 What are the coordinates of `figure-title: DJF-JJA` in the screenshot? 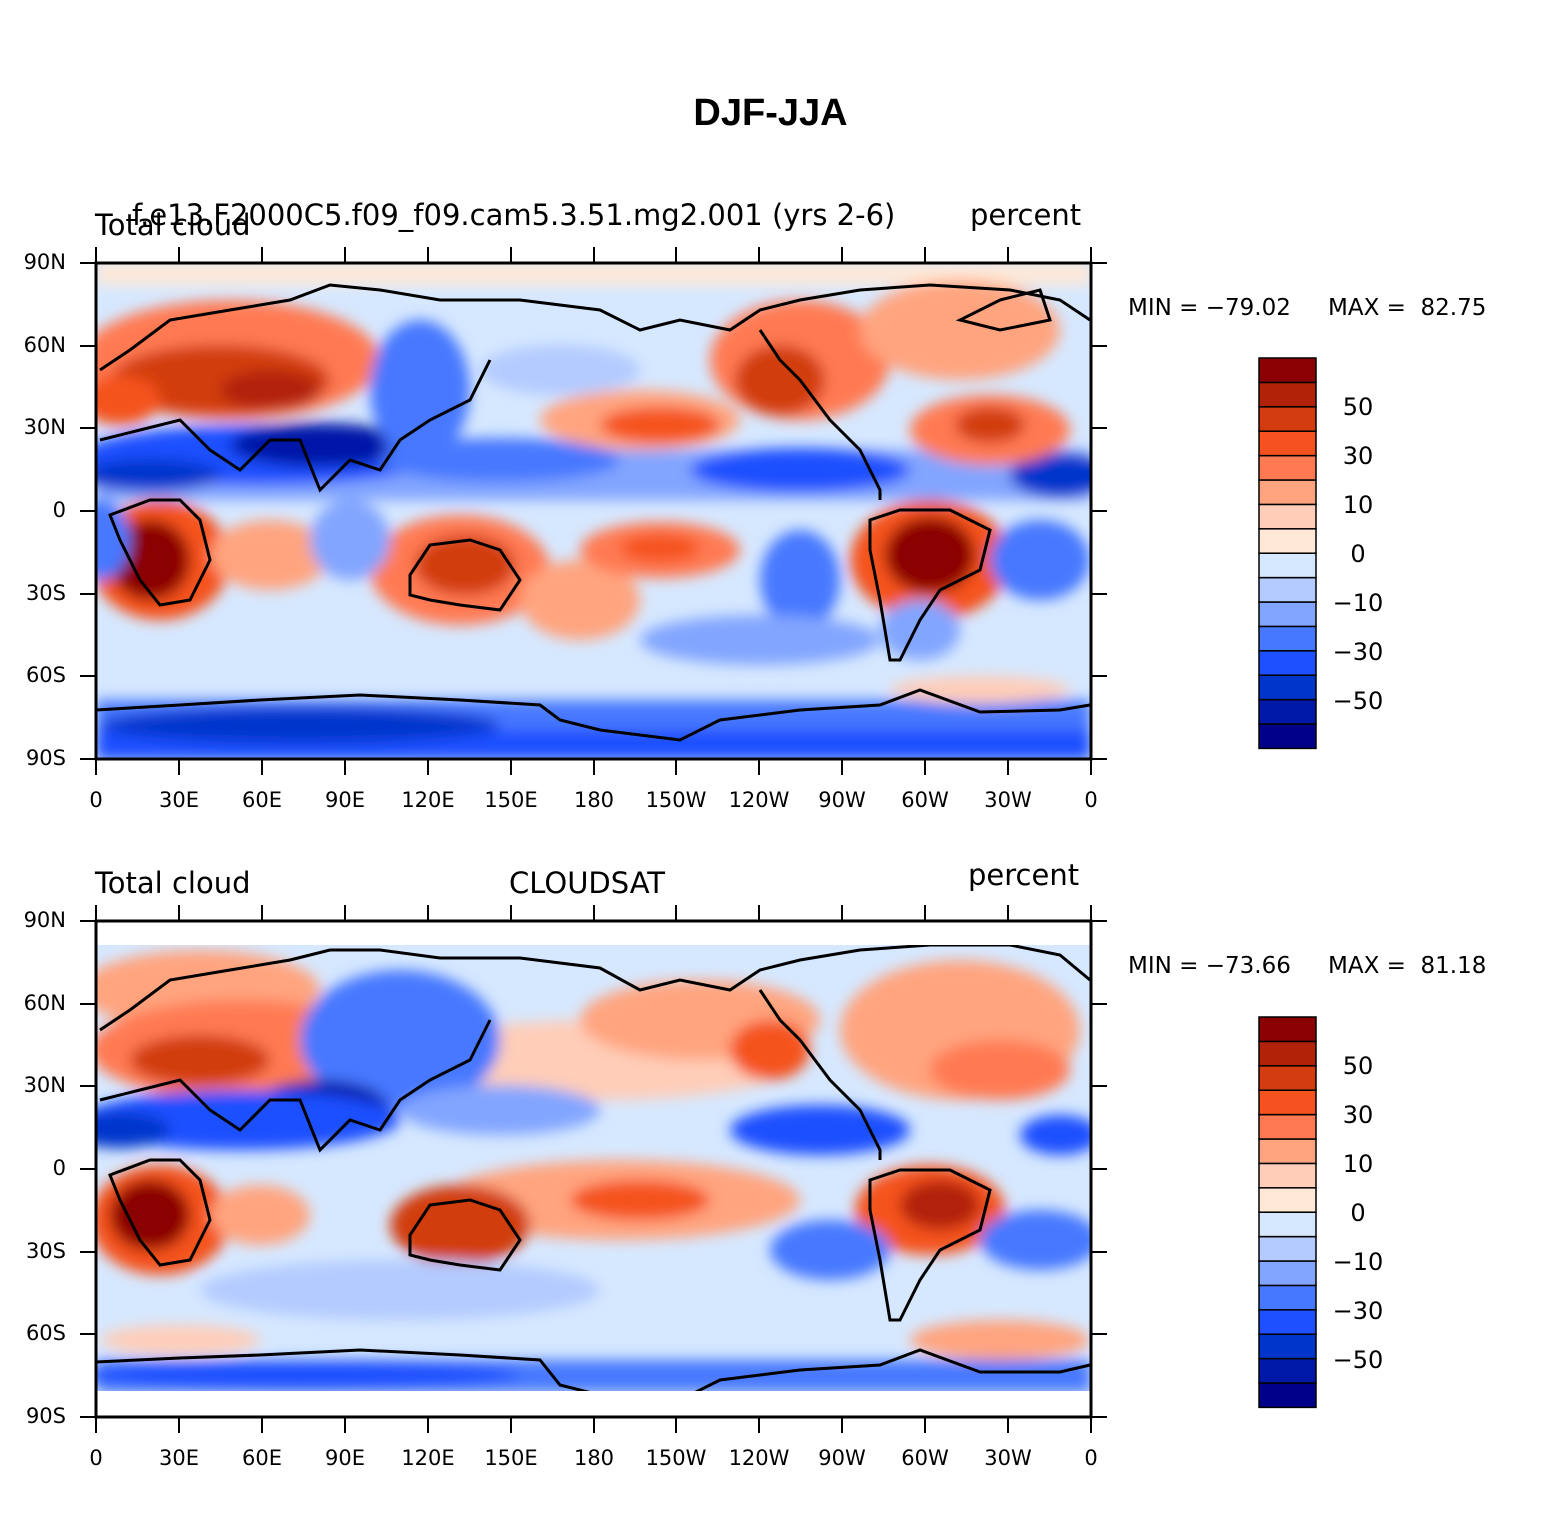 It's located at (770, 113).